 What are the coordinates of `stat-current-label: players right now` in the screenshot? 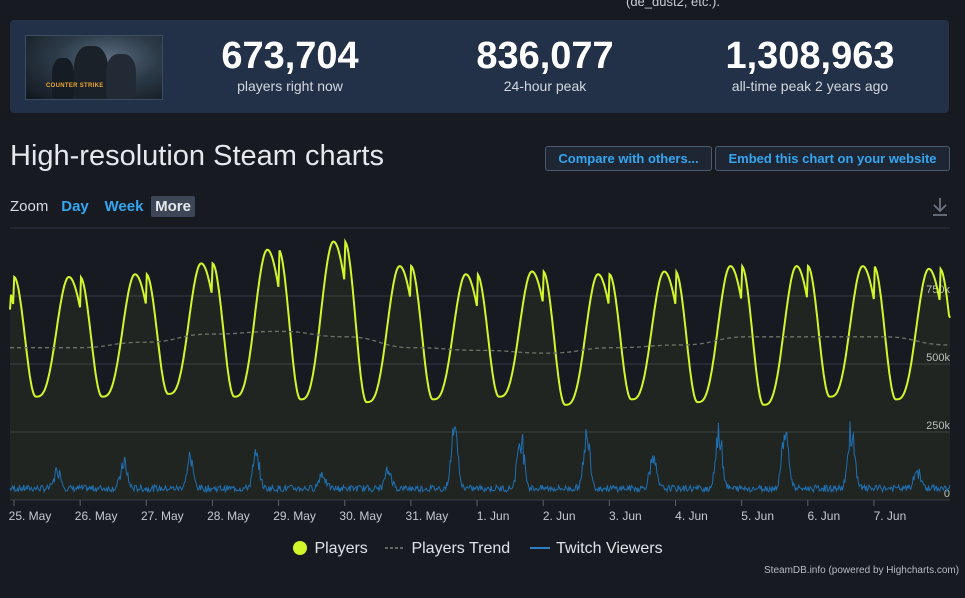 It's located at (290, 86).